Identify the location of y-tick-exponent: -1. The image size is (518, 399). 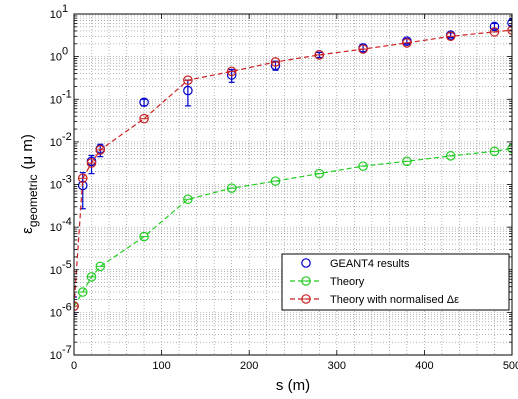
(67, 94).